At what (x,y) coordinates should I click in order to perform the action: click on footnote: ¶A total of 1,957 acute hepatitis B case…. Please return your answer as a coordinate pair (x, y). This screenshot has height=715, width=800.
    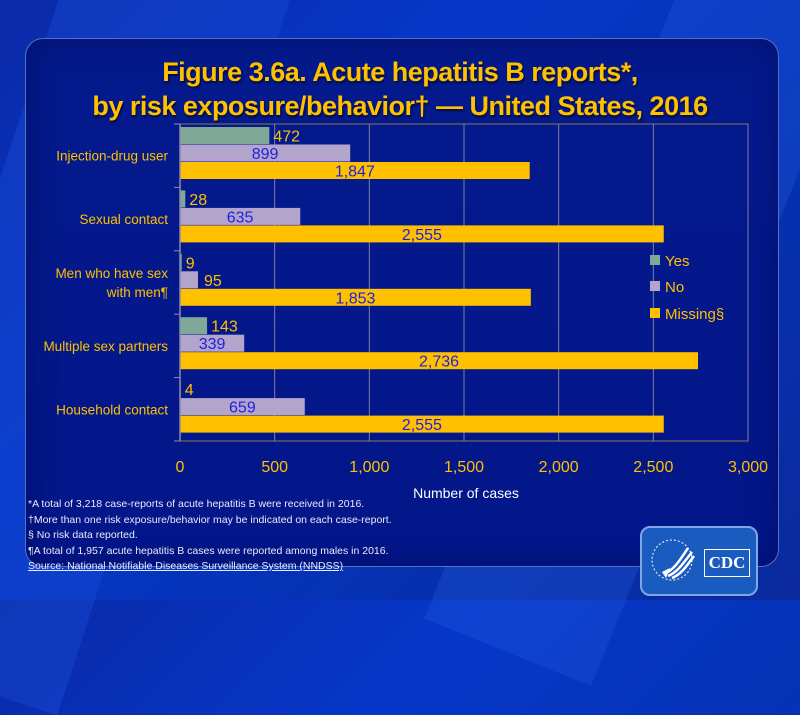
    Looking at the image, I should click on (208, 550).